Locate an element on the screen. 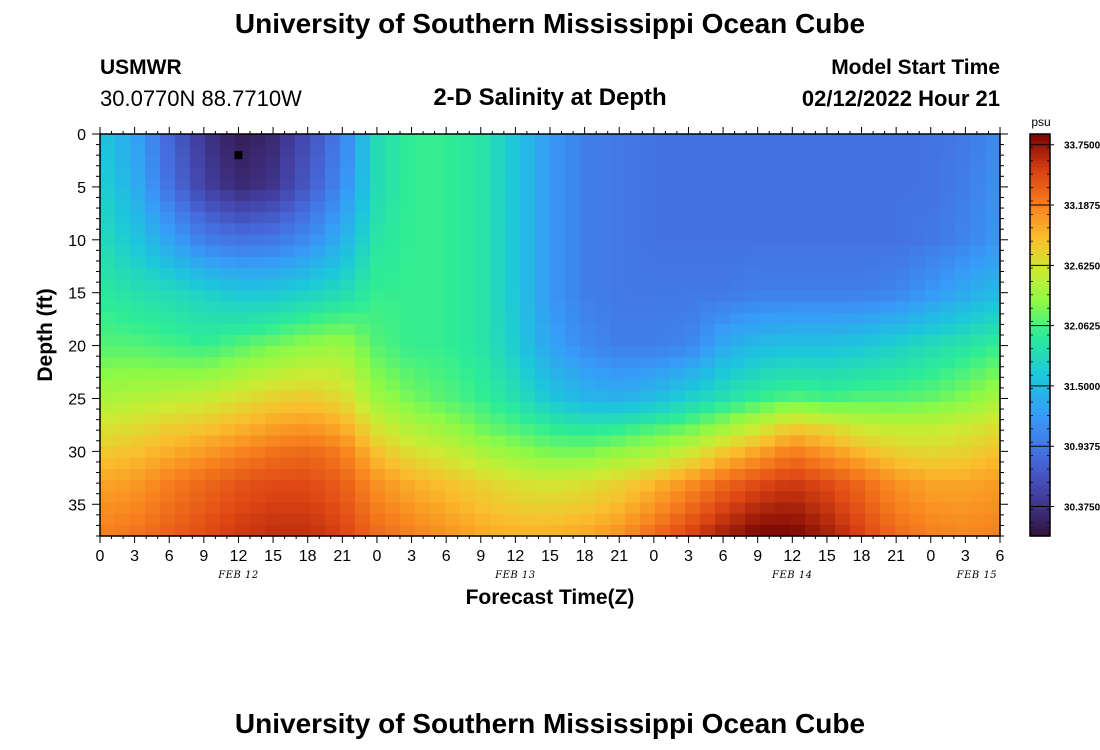 Image resolution: width=1100 pixels, height=750 pixels. x-axis-label: Forecast Time(Z) is located at coordinates (550, 597).